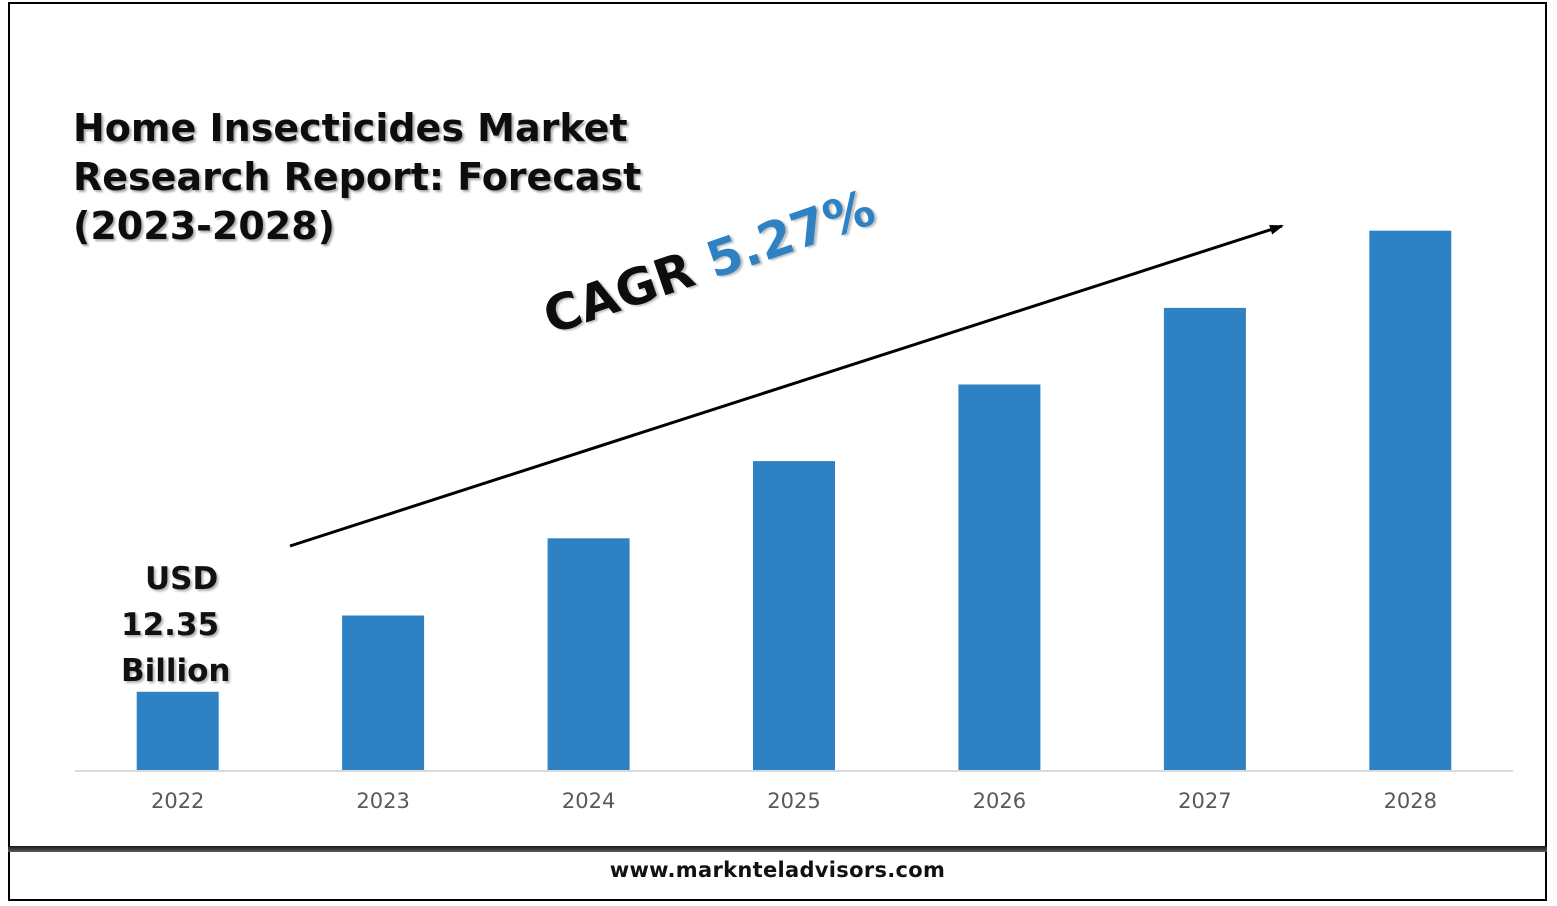  Describe the element at coordinates (588, 801) in the screenshot. I see `x-tick-label-2024: 2024` at that location.